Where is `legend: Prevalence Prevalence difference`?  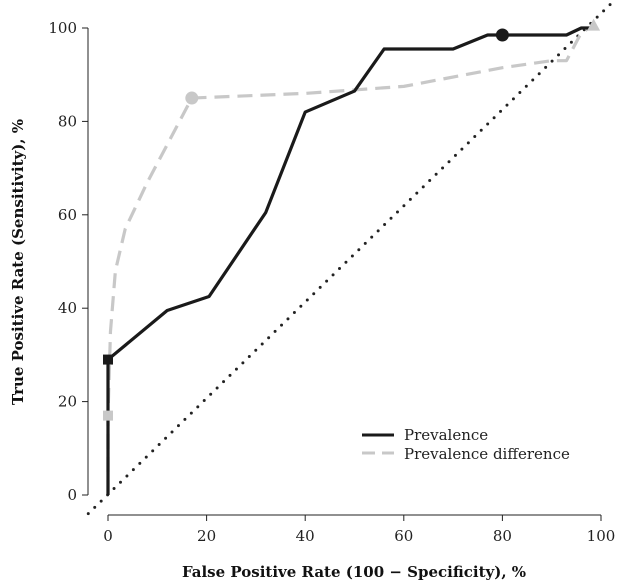 legend: Prevalence Prevalence difference is located at coordinates (466, 444).